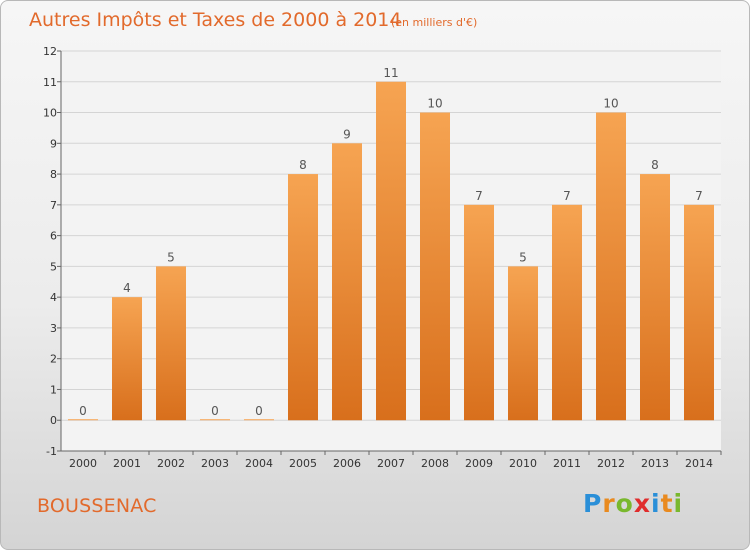  Describe the element at coordinates (171, 343) in the screenshot. I see `bar-2002` at that location.